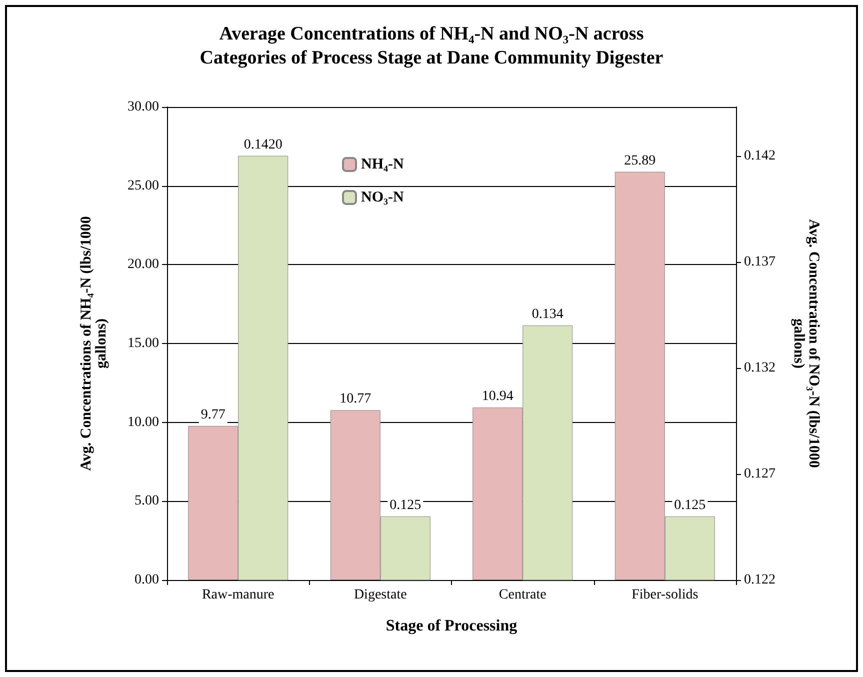 The width and height of the screenshot is (863, 677). I want to click on legend-label: NO₃-N, so click(382, 198).